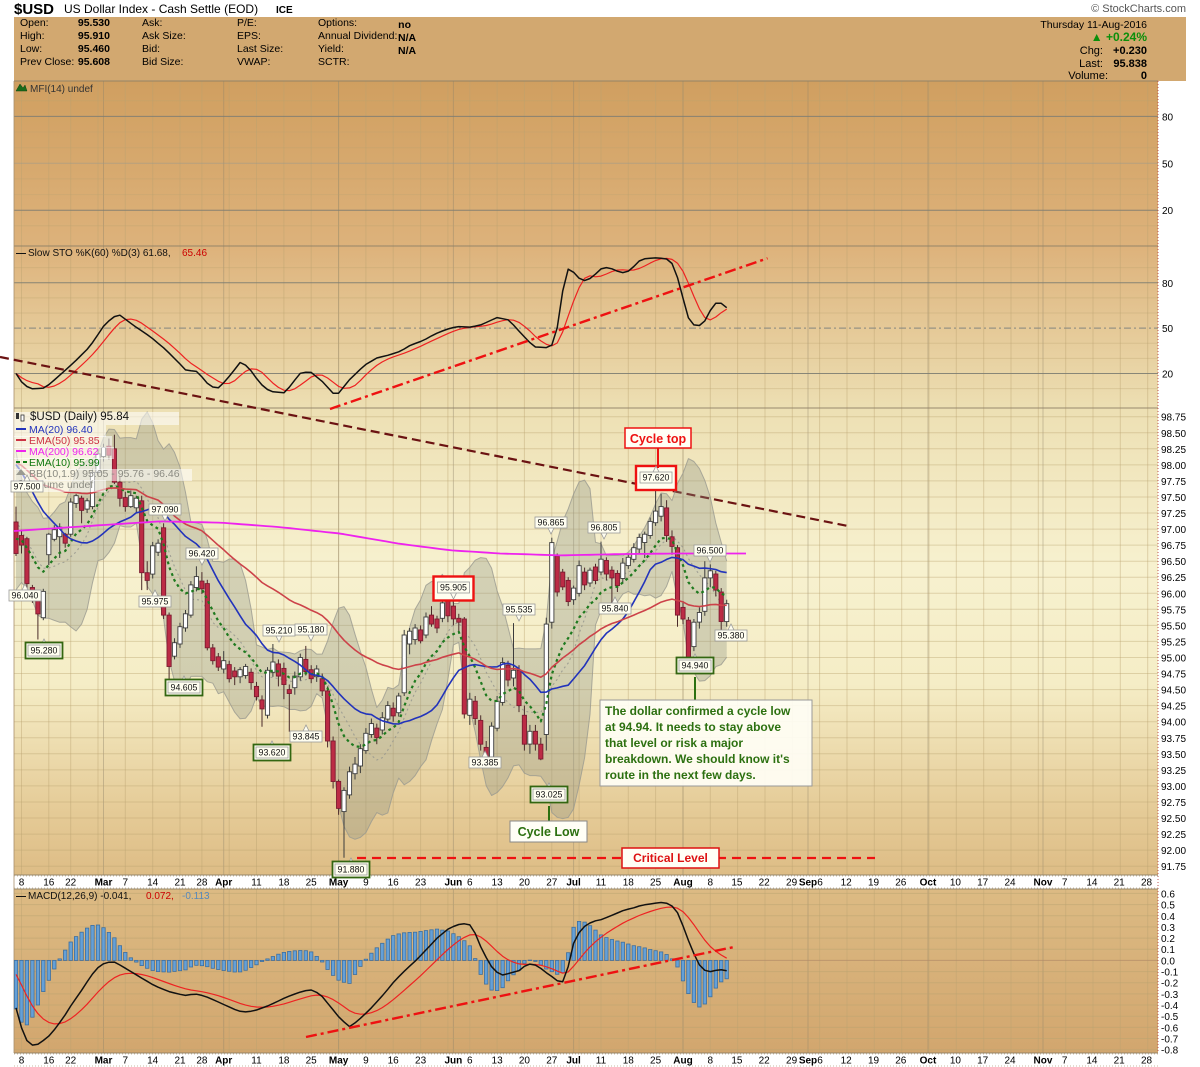 This screenshot has height=1067, width=1200. What do you see at coordinates (808, 883) in the screenshot?
I see `svg-text: Sep` at bounding box center [808, 883].